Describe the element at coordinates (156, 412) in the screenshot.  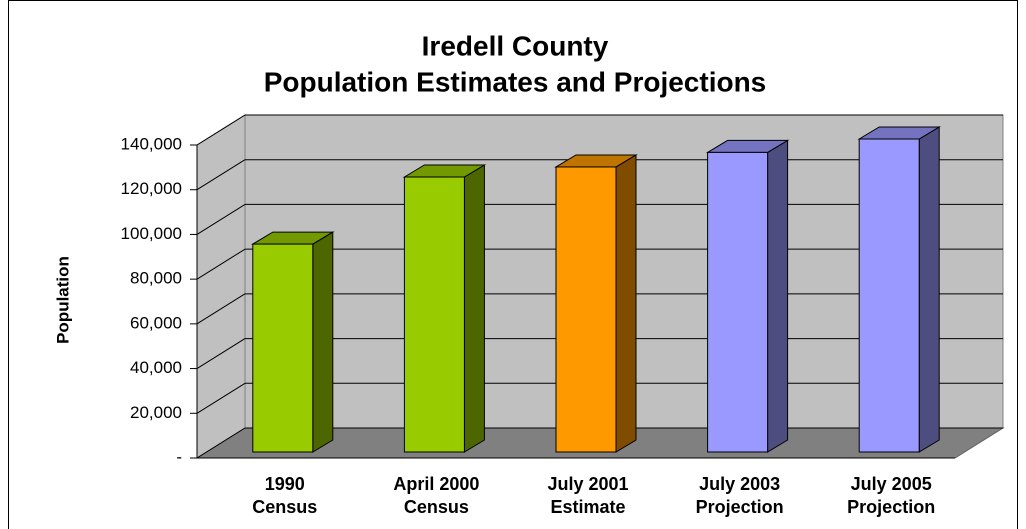
I see `y-tick-label: 20,000` at that location.